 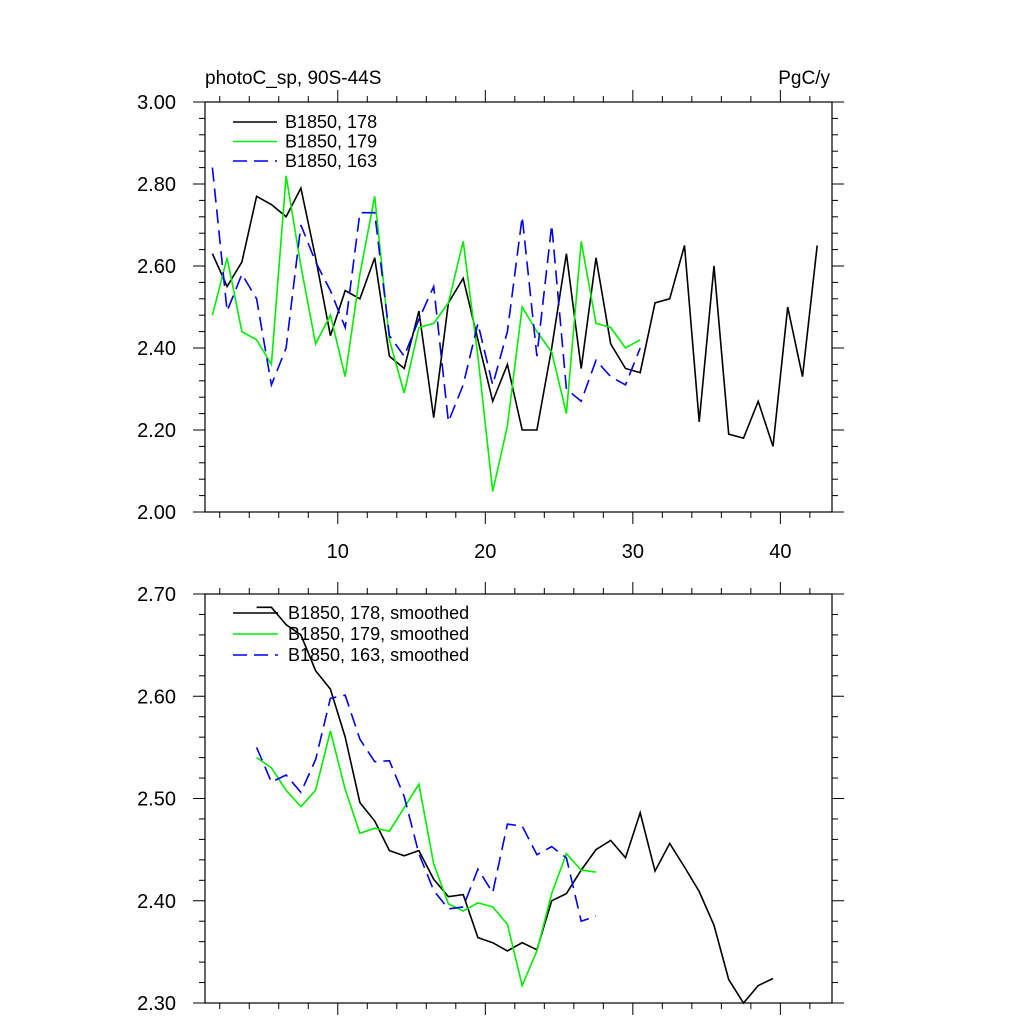 What do you see at coordinates (156, 513) in the screenshot?
I see `y-tick-label: 2.00` at bounding box center [156, 513].